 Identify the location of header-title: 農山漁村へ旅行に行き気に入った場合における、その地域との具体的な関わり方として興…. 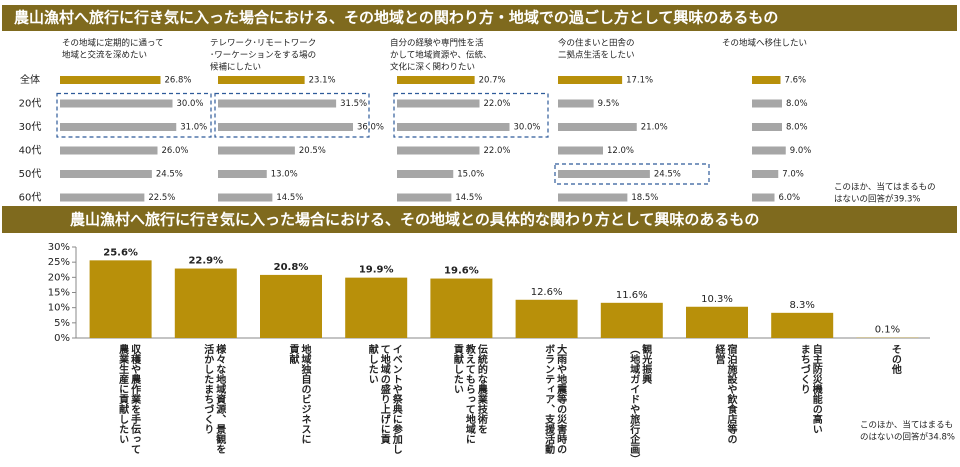
(414, 220).